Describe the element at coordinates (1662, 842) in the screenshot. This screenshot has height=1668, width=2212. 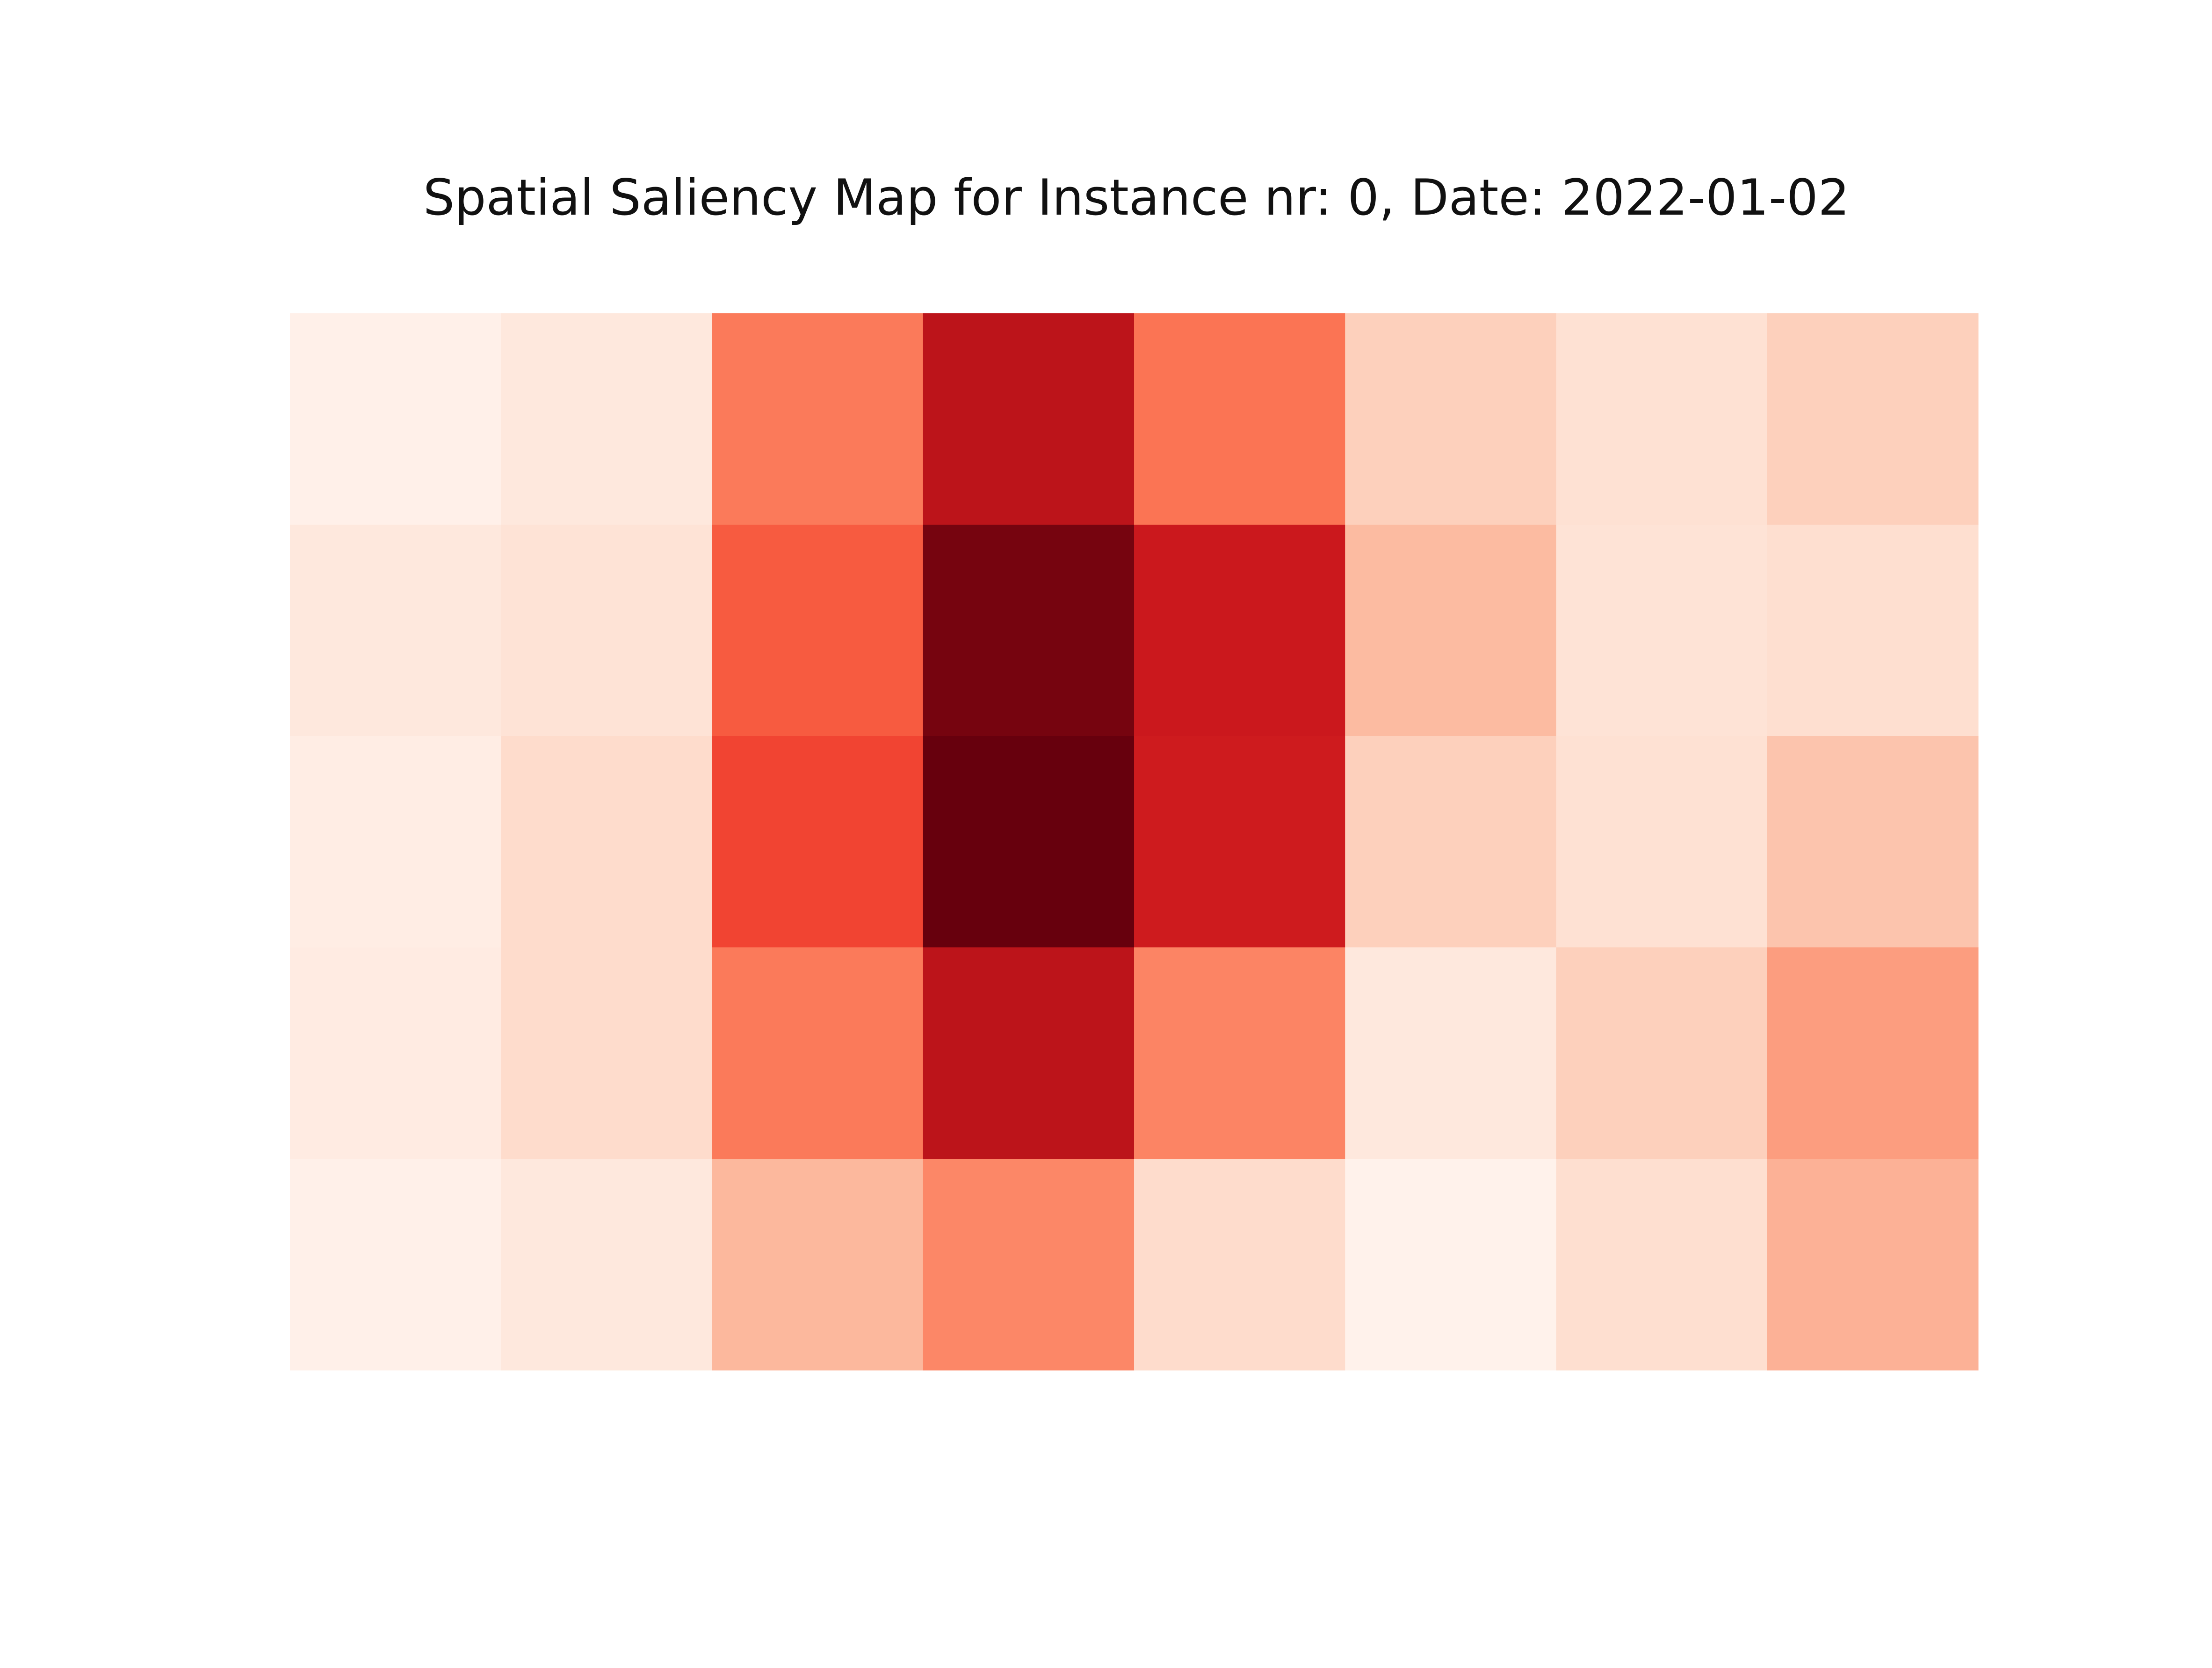
I see `heatmap-cell-r2-c6` at that location.